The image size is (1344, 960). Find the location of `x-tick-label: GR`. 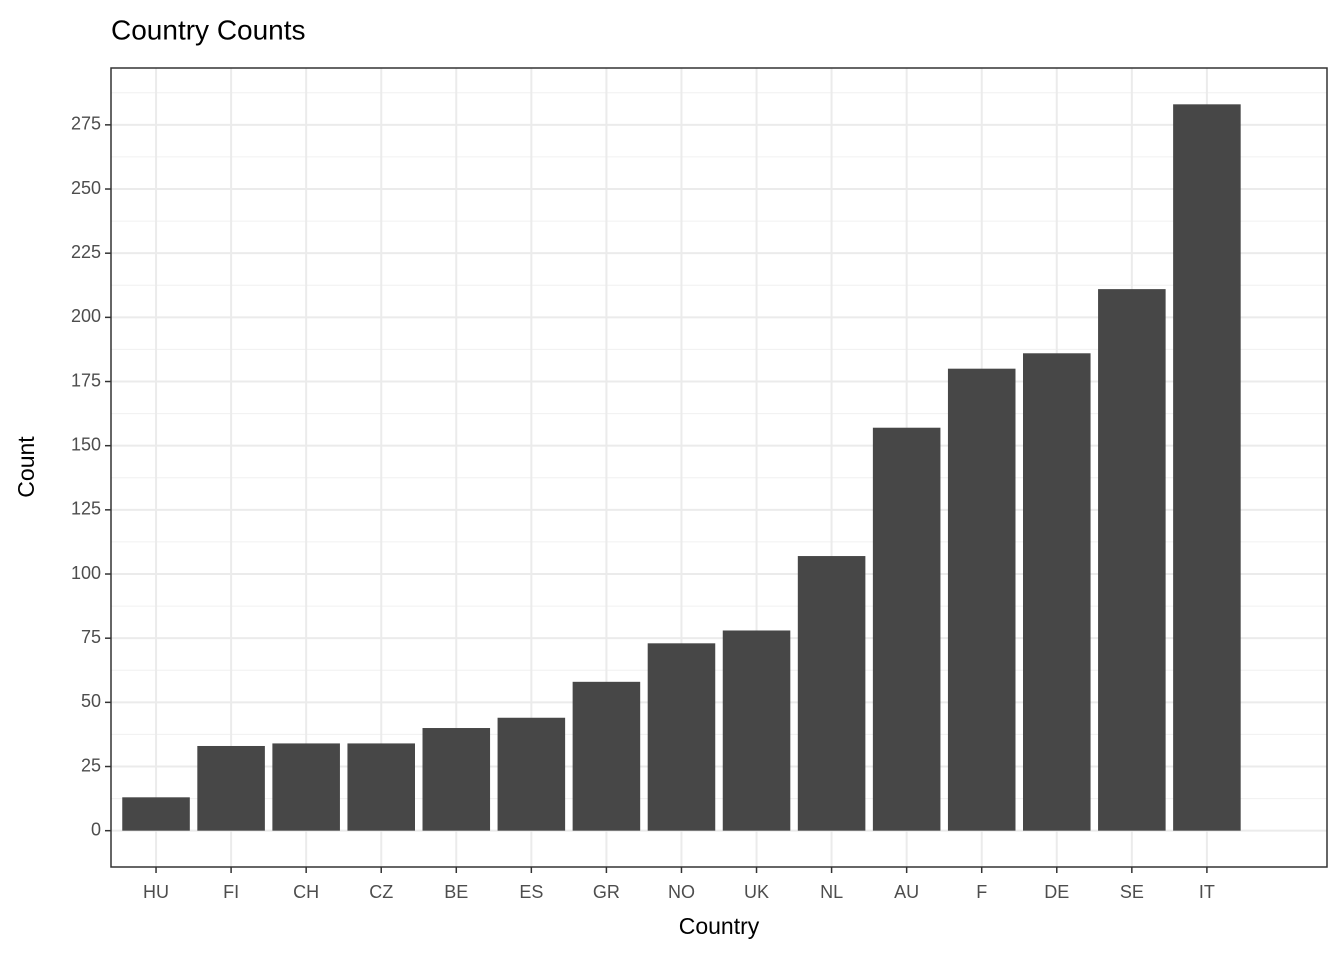

x-tick-label: GR is located at coordinates (606, 892).